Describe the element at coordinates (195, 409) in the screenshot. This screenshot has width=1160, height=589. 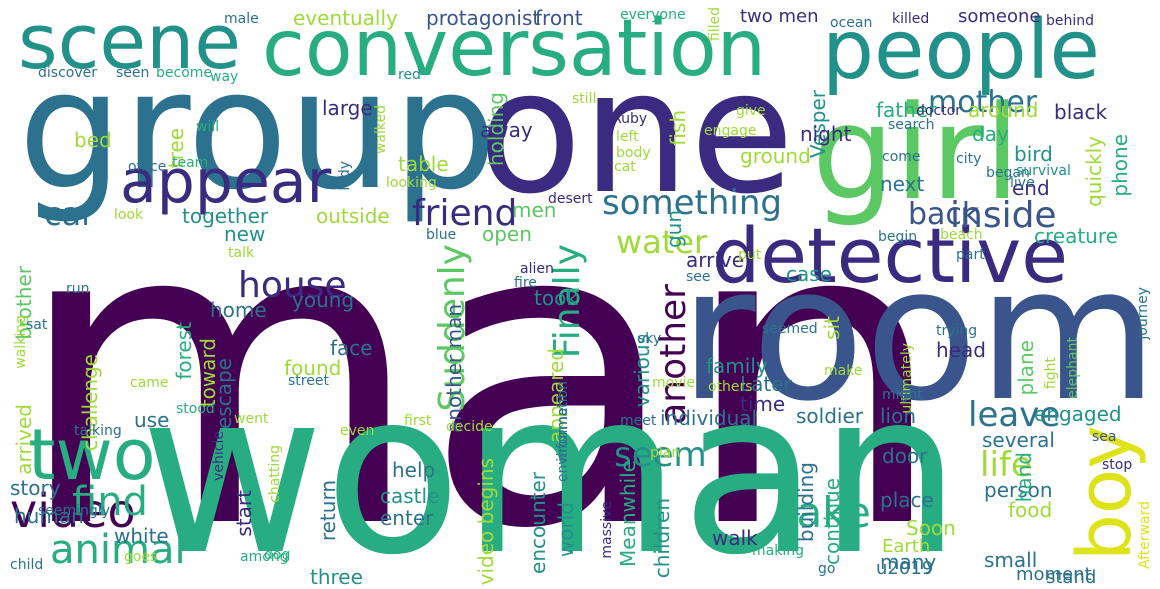
I see `cloud-word: stood` at that location.